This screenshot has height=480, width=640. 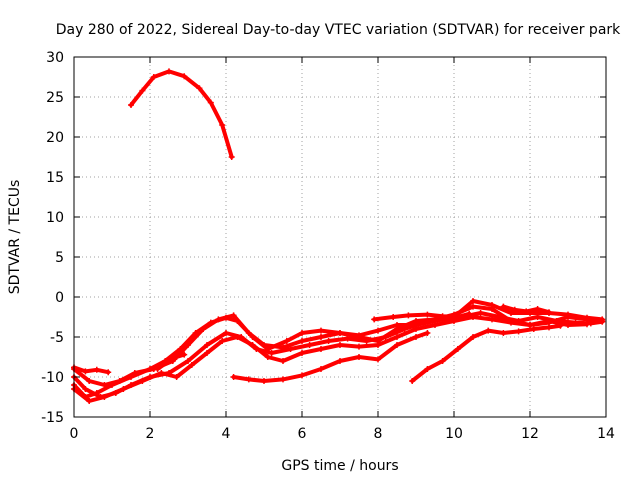 I want to click on y-tick-label: 25, so click(x=55, y=98).